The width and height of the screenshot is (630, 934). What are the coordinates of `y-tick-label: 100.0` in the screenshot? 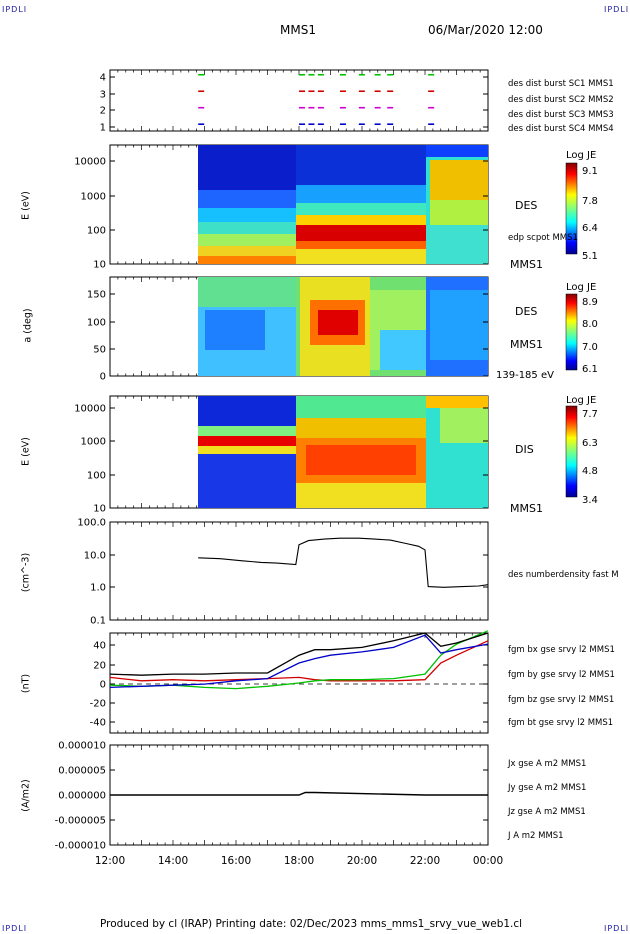 It's located at (91, 523).